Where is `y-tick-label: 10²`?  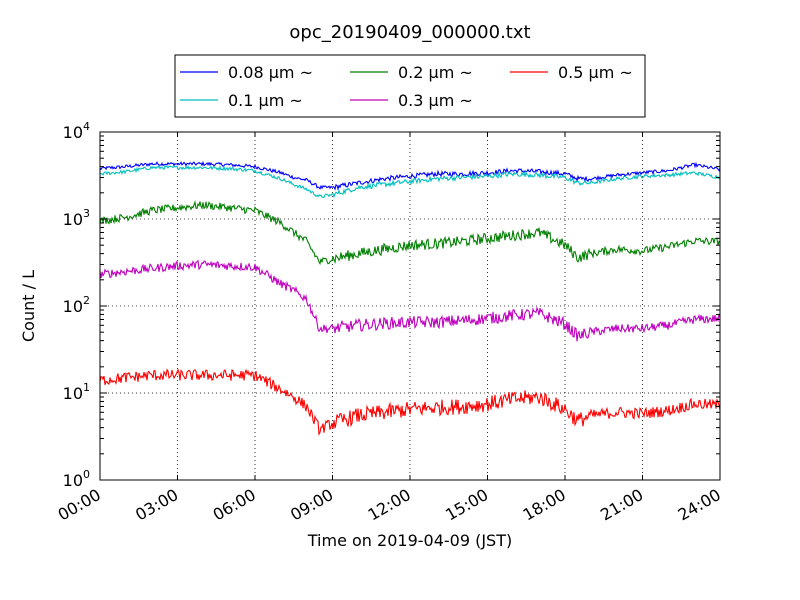 y-tick-label: 10² is located at coordinates (76, 305).